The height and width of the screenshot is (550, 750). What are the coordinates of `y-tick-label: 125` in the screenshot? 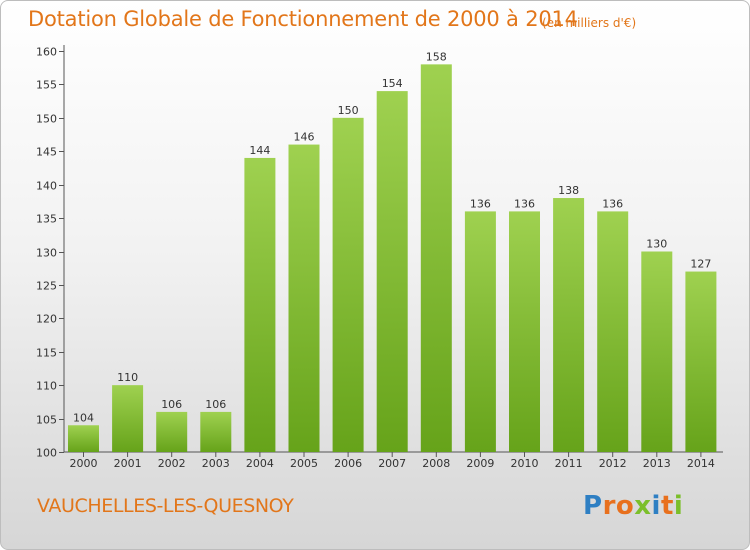 It's located at (46, 286).